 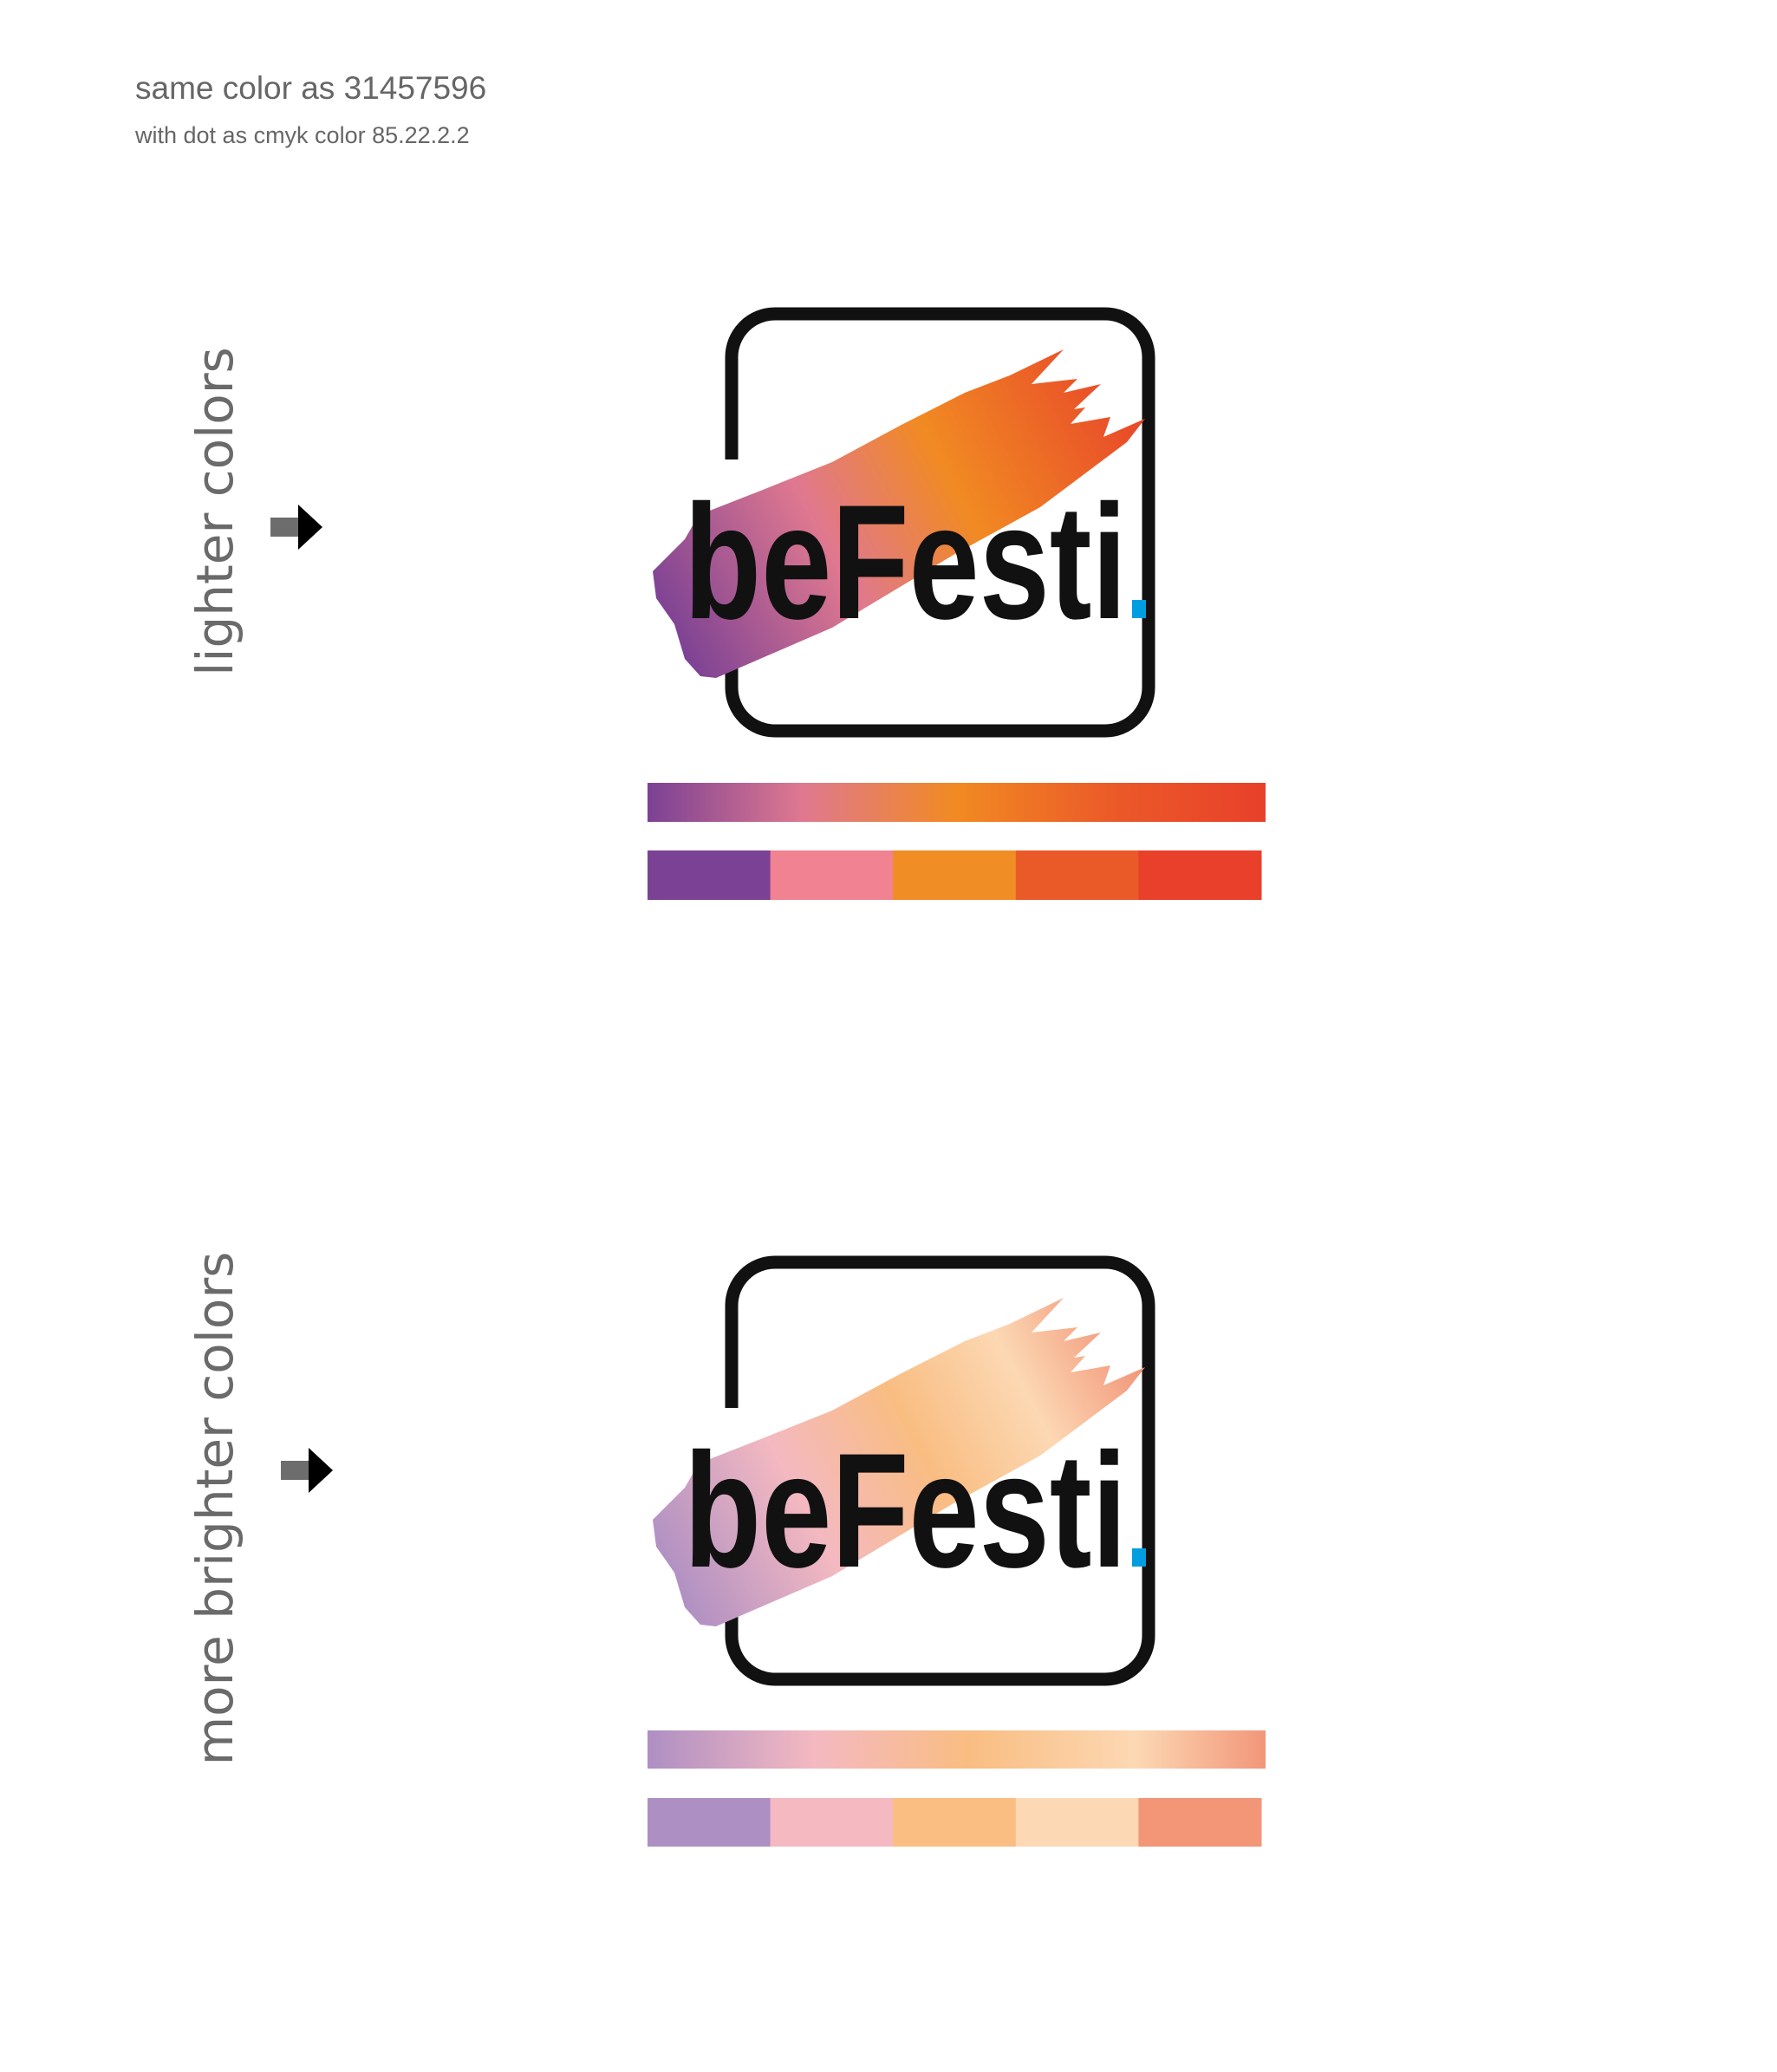 What do you see at coordinates (215, 511) in the screenshot?
I see `variant-label: lighter colors` at bounding box center [215, 511].